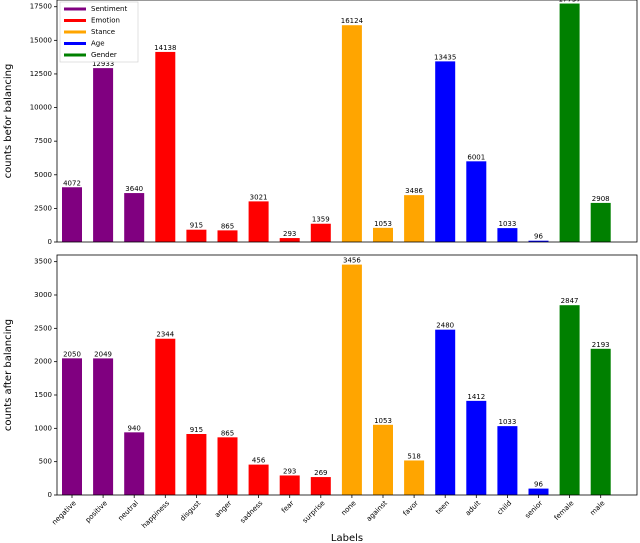 This screenshot has height=543, width=640. Describe the element at coordinates (105, 21) in the screenshot. I see `legend-label: Emotion` at that location.